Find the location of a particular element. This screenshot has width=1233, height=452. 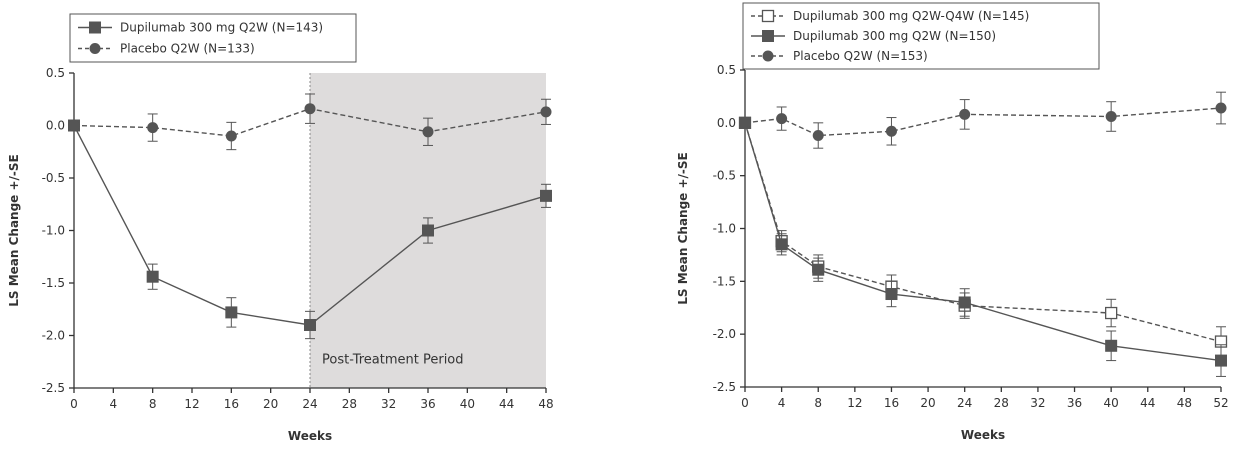

series-line is located at coordinates (310, 122).